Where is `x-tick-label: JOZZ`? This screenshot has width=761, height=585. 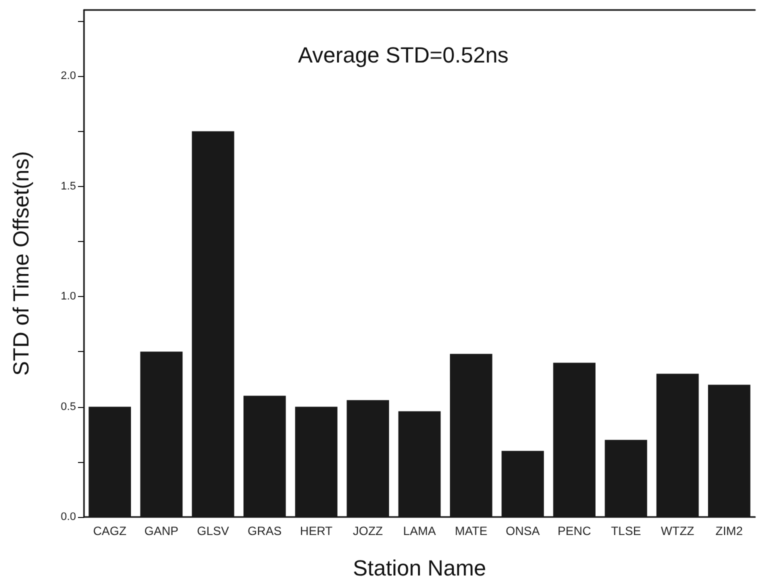
x-tick-label: JOZZ is located at coordinates (367, 531).